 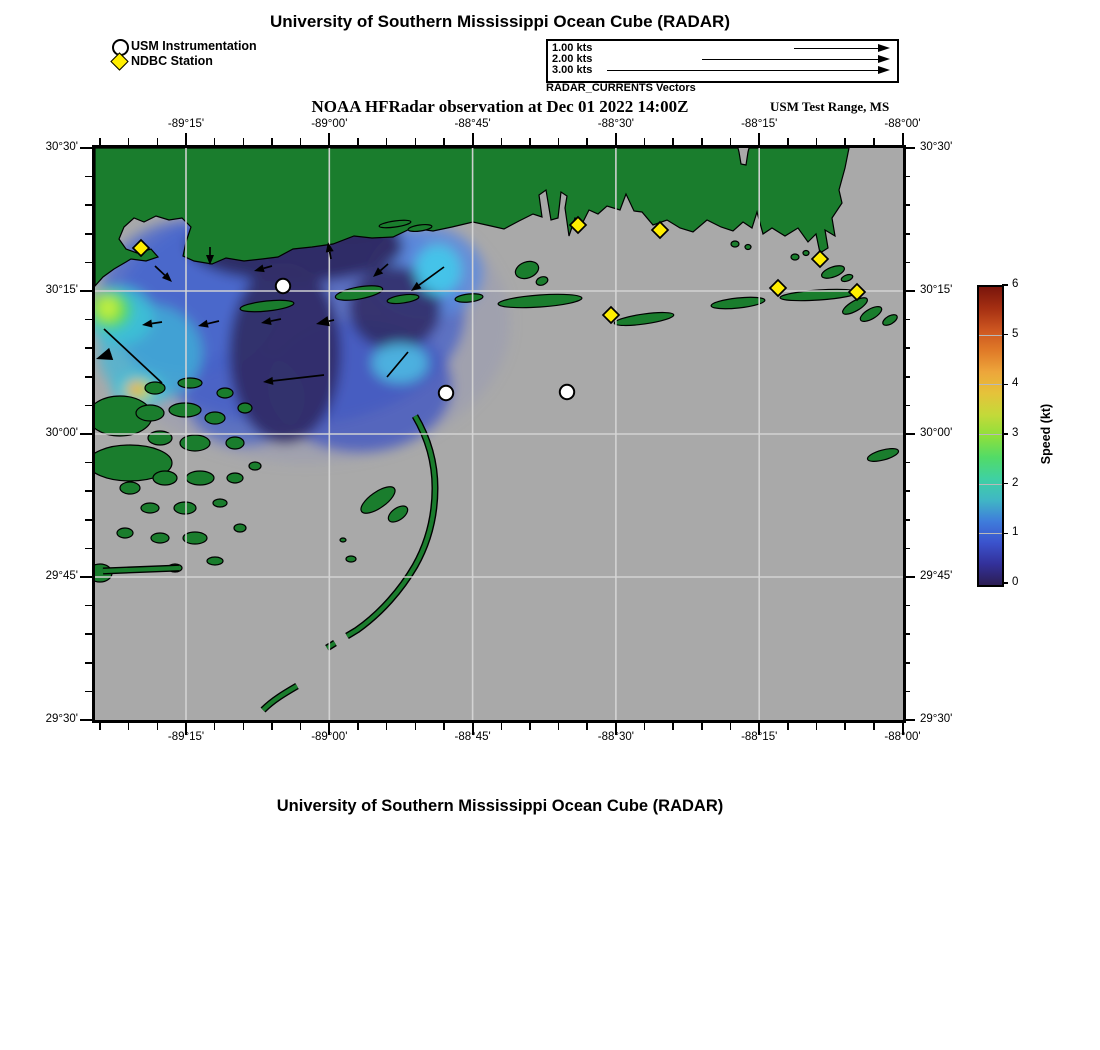 I want to click on scale-arrowhead-icon, so click(x=884, y=70).